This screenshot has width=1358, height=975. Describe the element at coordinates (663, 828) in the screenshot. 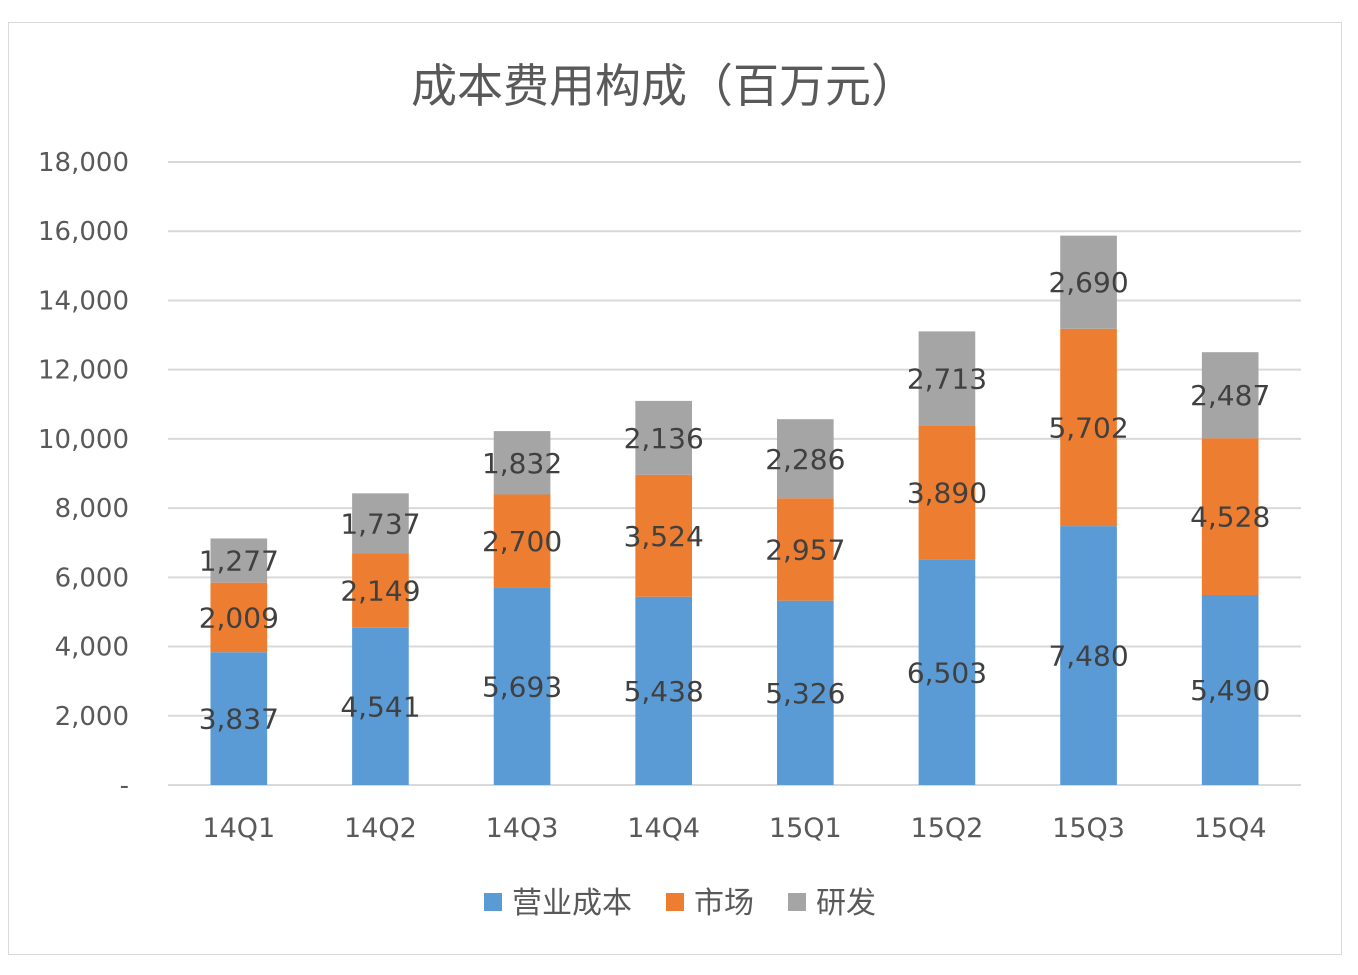

I see `x-tick-label: 14Q4` at that location.